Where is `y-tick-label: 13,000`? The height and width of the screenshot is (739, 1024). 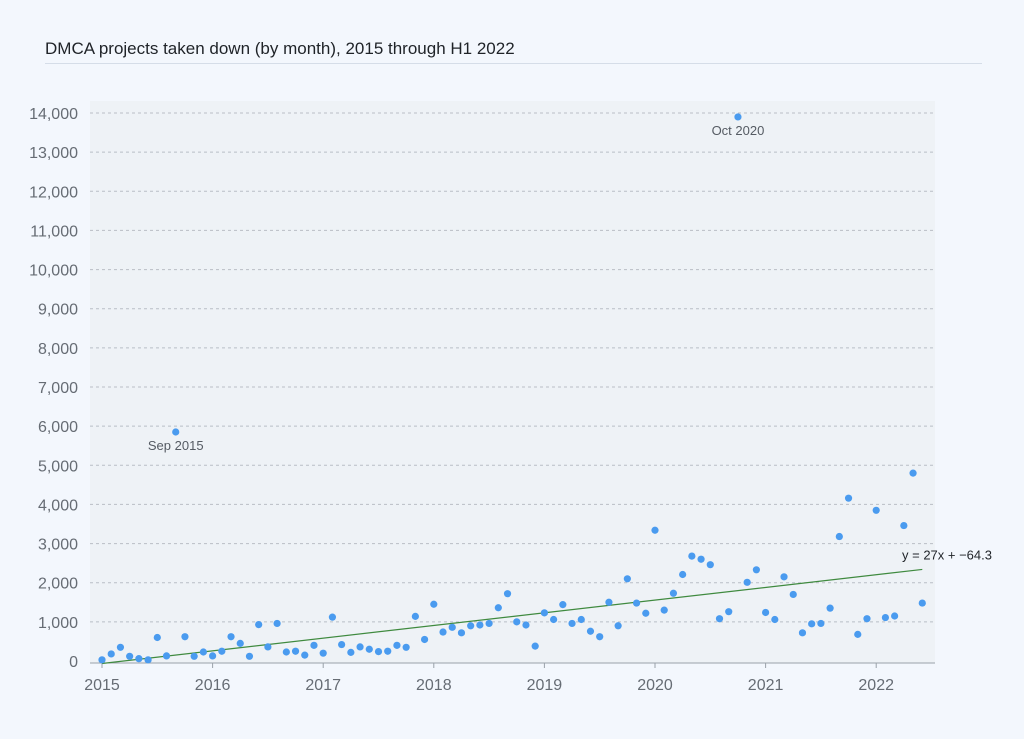 y-tick-label: 13,000 is located at coordinates (53, 153).